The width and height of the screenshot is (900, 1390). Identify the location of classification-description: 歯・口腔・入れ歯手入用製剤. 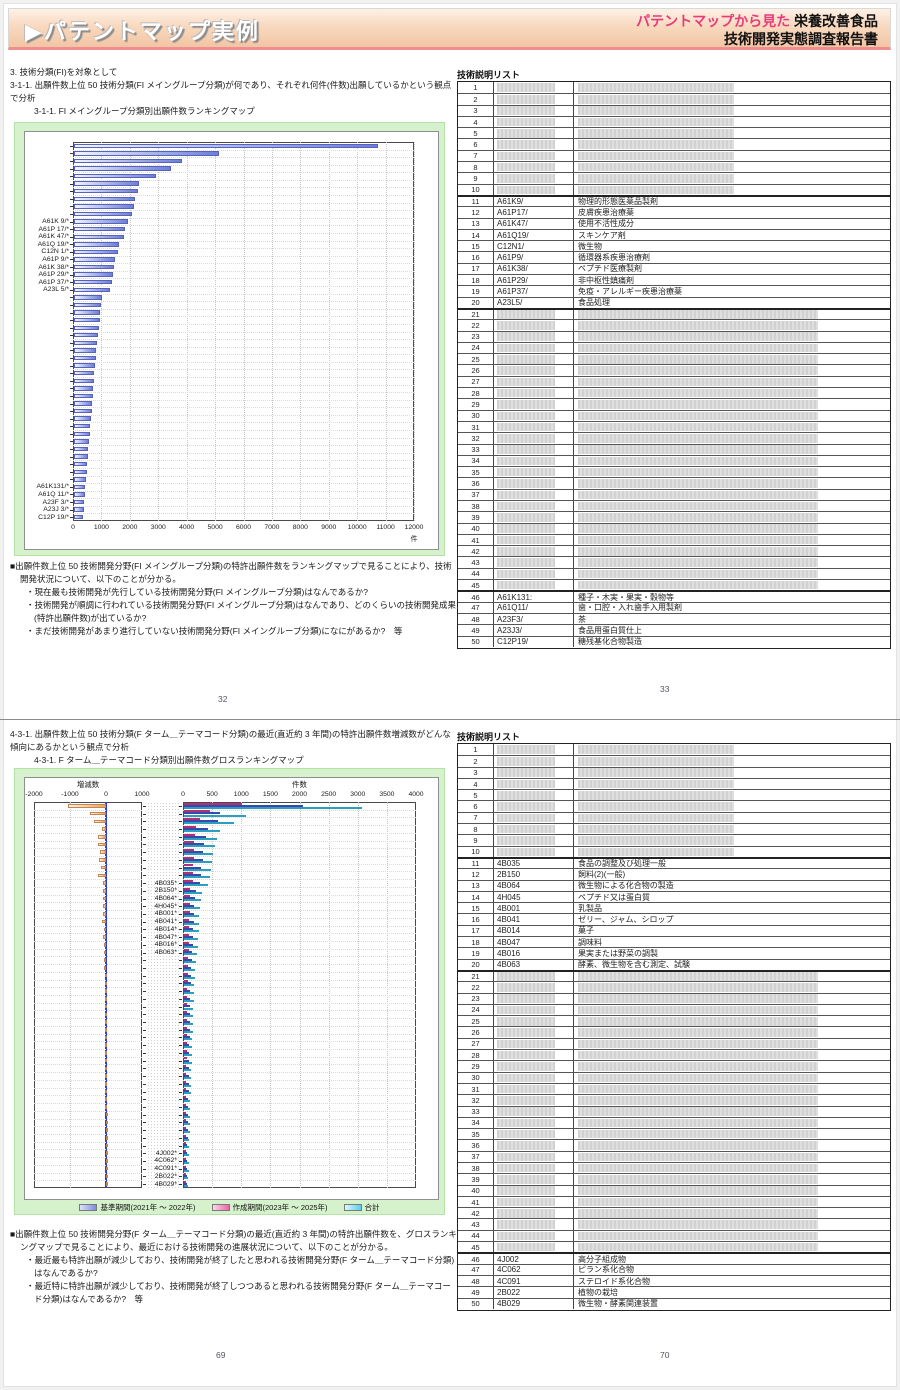
(630, 608).